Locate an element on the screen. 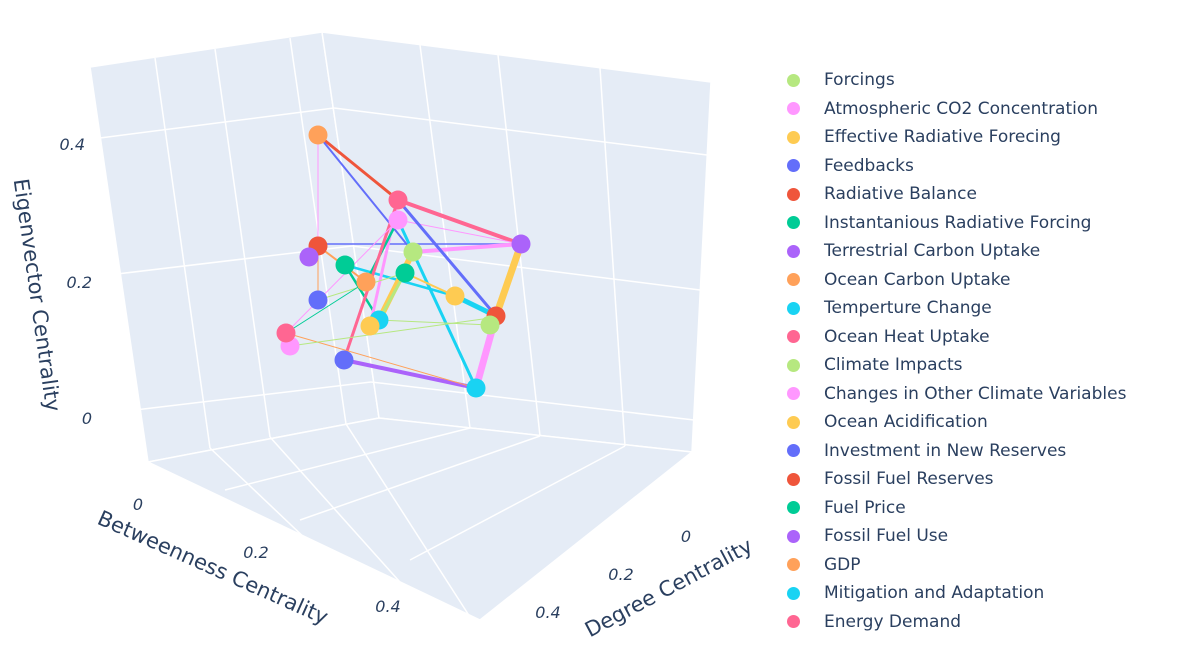  legend-label: Fossil Fuel Reserves is located at coordinates (909, 479).